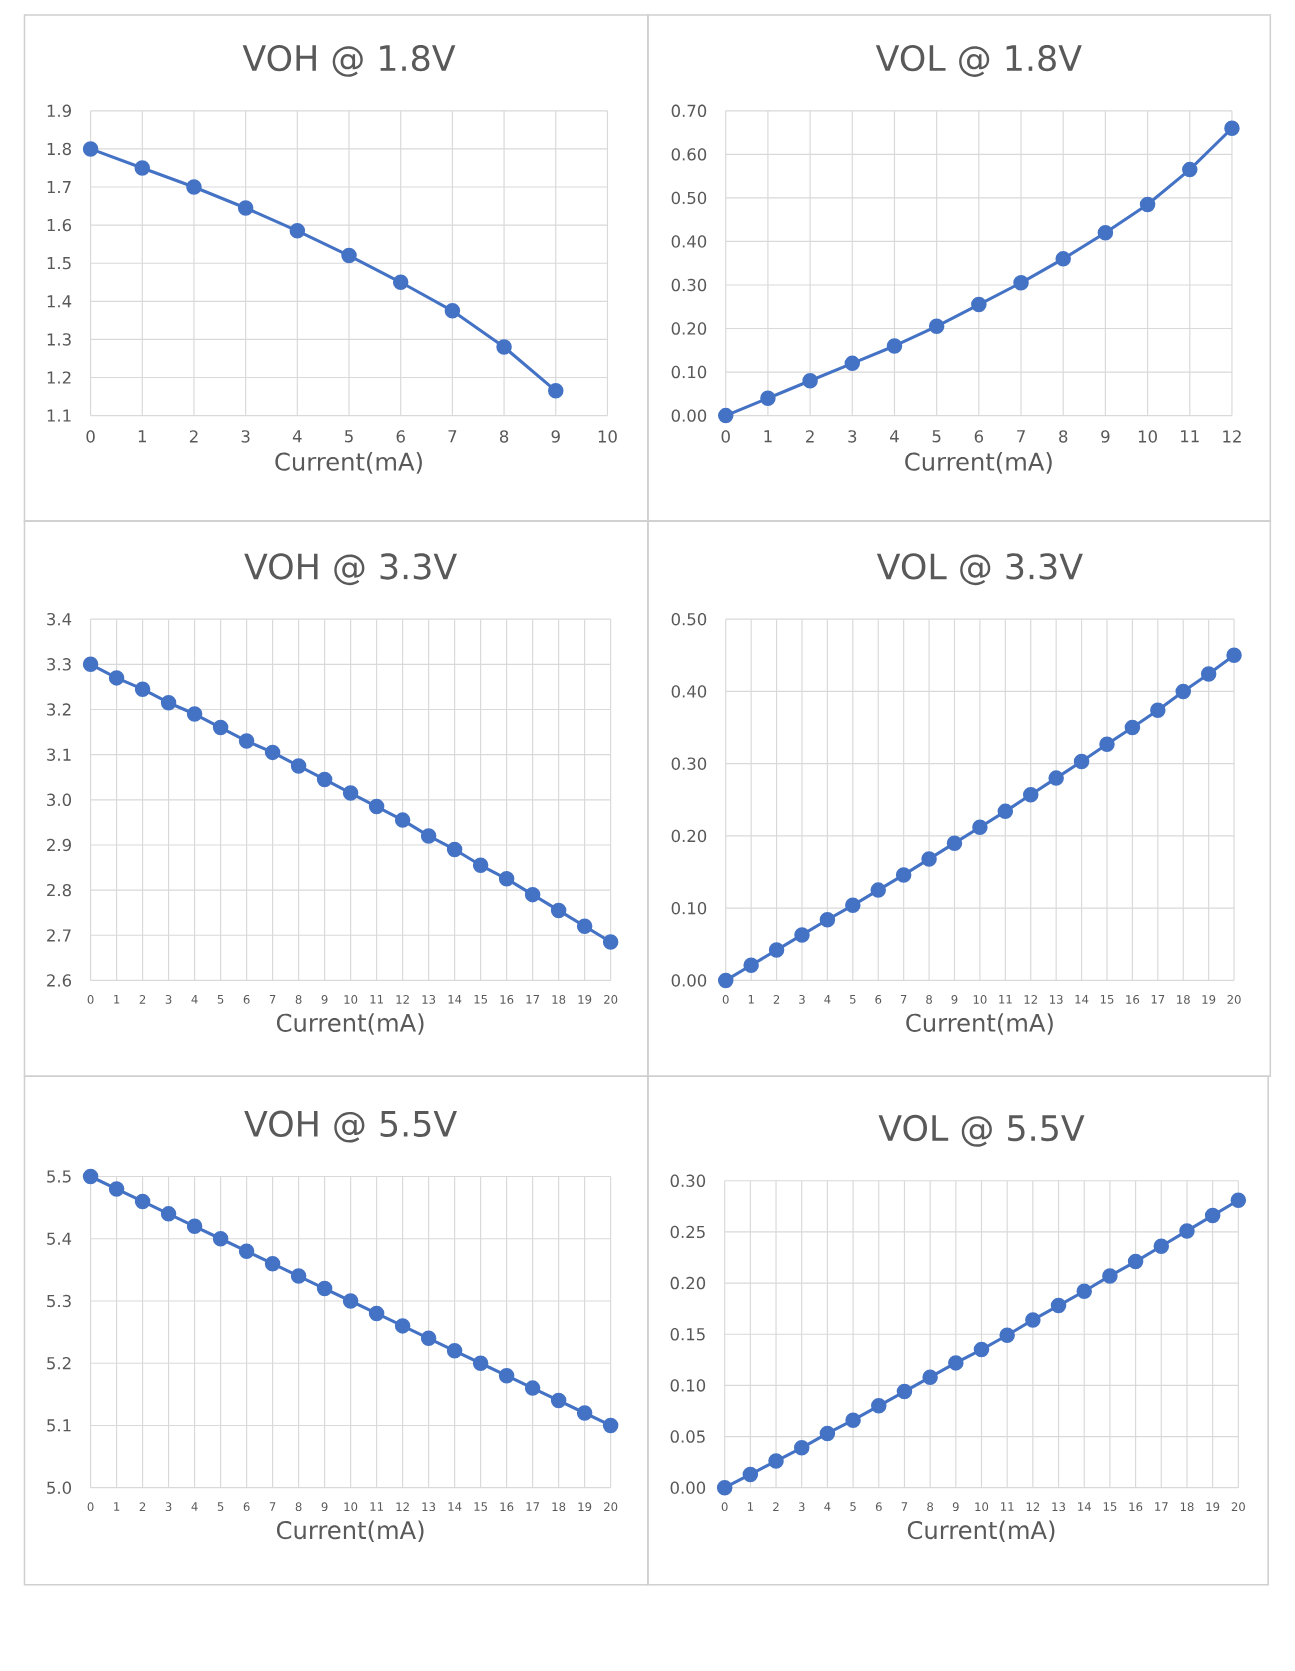 Image resolution: width=1295 pixels, height=1671 pixels. Describe the element at coordinates (351, 1126) in the screenshot. I see `chart-title: VOH @ 5.5V` at that location.